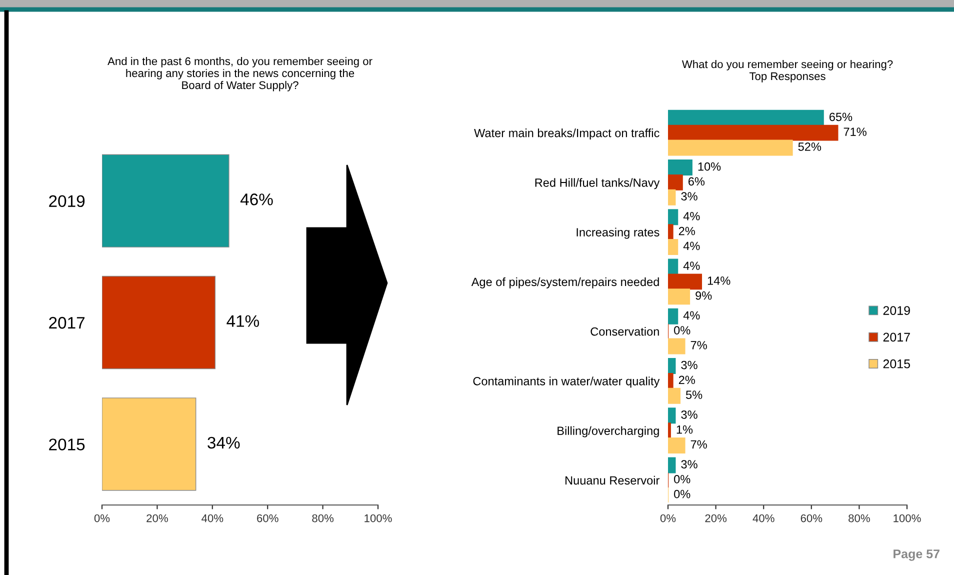 The height and width of the screenshot is (575, 954). What do you see at coordinates (694, 394) in the screenshot?
I see `data-label: 5%` at bounding box center [694, 394].